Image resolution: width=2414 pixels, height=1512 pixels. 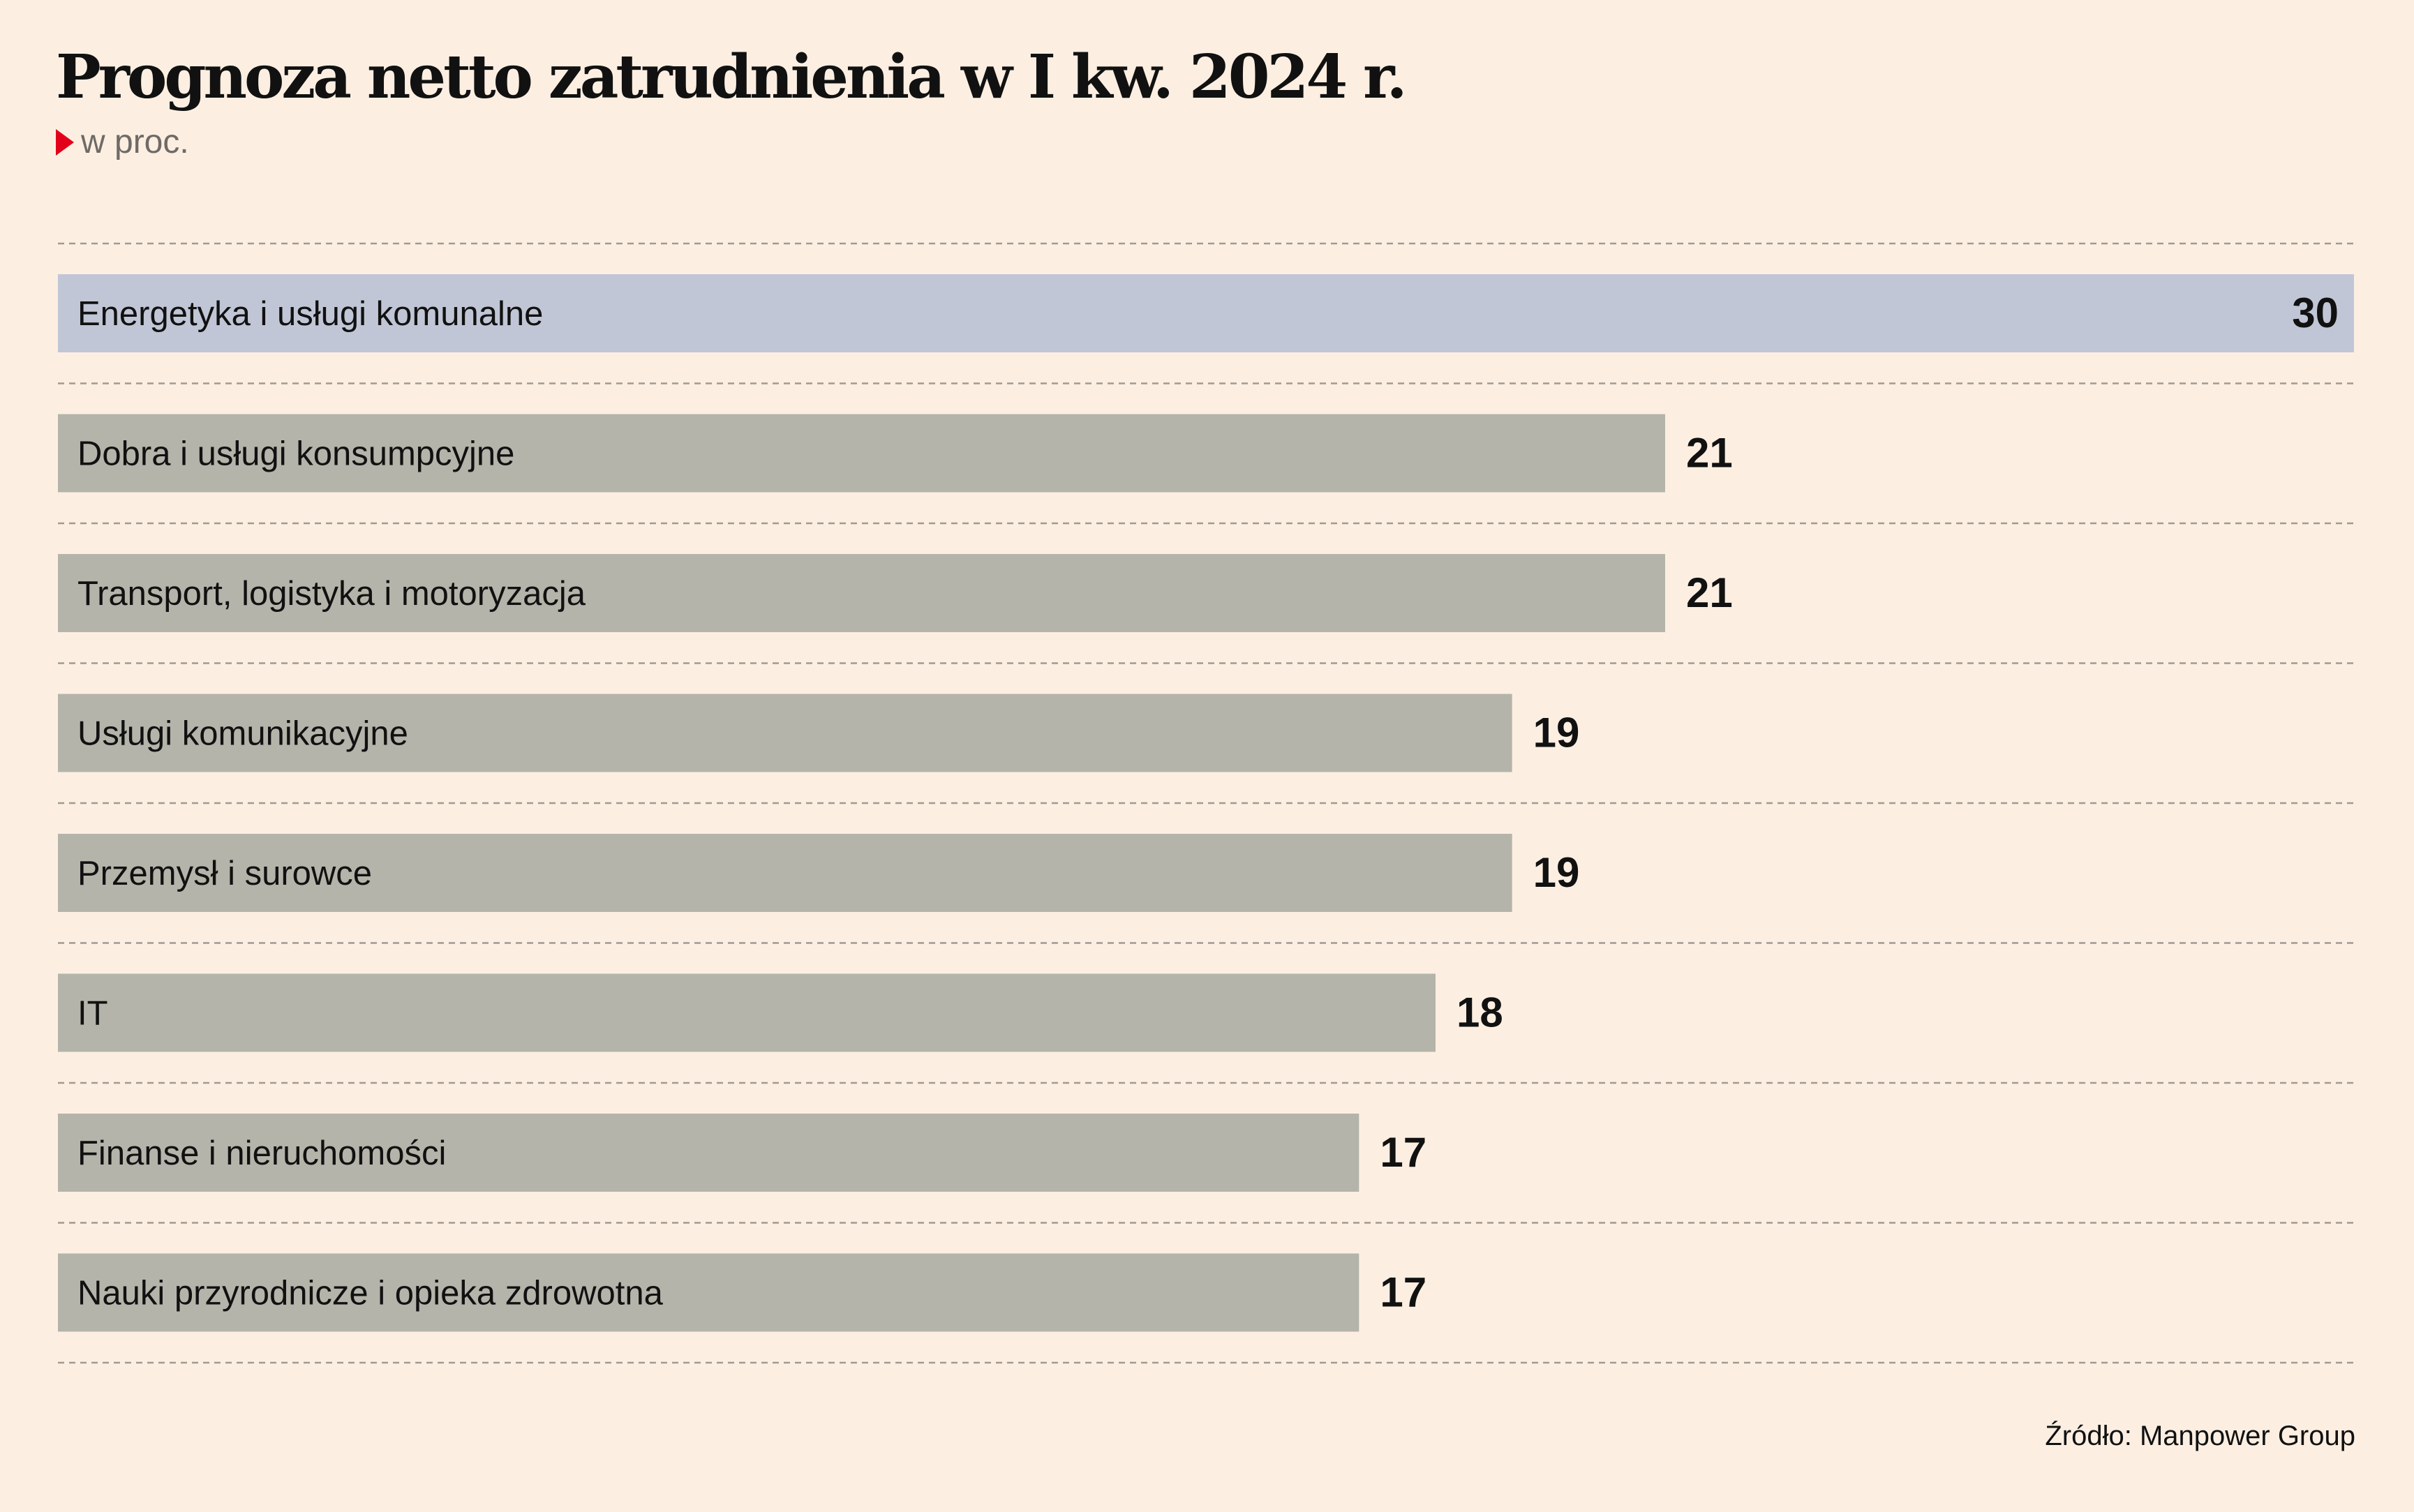 I want to click on category-label: IT, so click(x=92, y=1014).